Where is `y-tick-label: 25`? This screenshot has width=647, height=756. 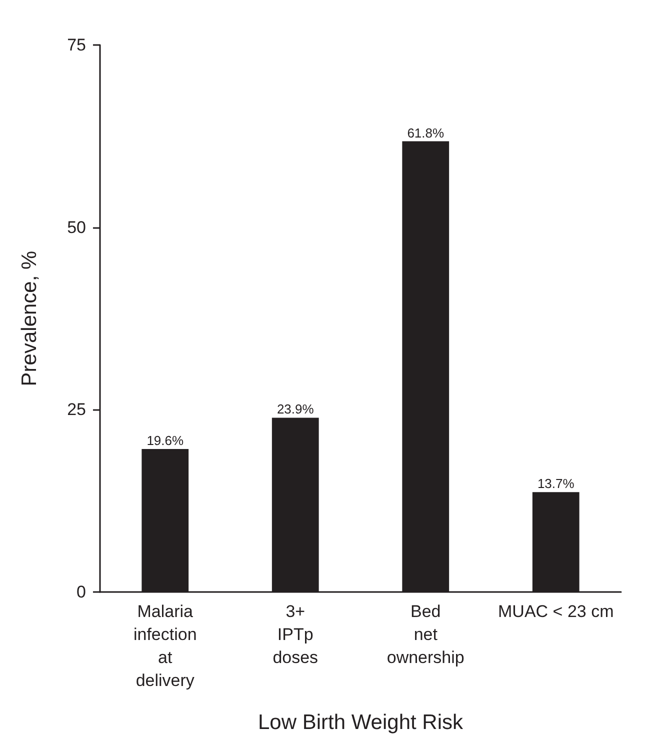
y-tick-label: 25 is located at coordinates (76, 410).